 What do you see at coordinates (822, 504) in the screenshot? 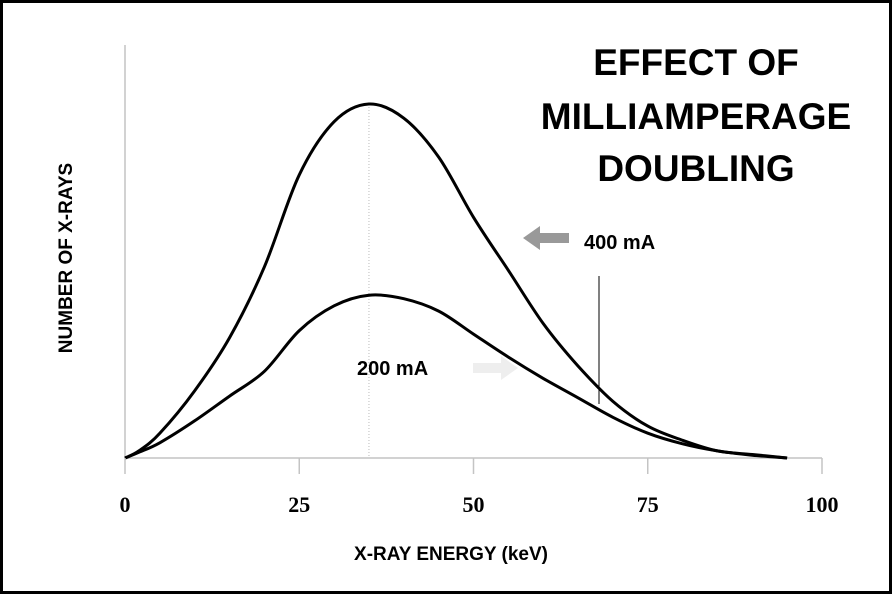
I see `x-tick-label: 100` at bounding box center [822, 504].